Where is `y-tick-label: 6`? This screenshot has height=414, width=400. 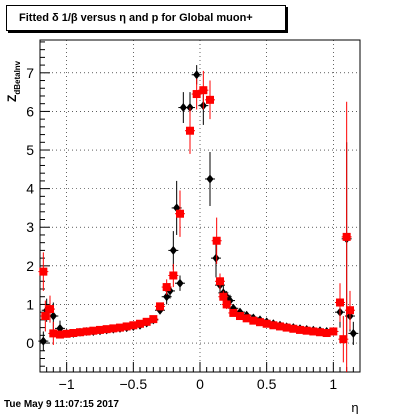
y-tick-label: 6 is located at coordinates (30, 111).